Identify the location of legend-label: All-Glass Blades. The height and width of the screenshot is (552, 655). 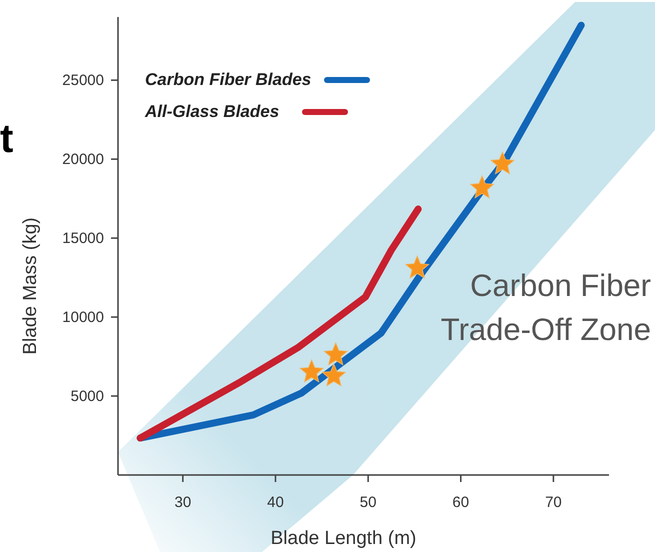
(212, 111).